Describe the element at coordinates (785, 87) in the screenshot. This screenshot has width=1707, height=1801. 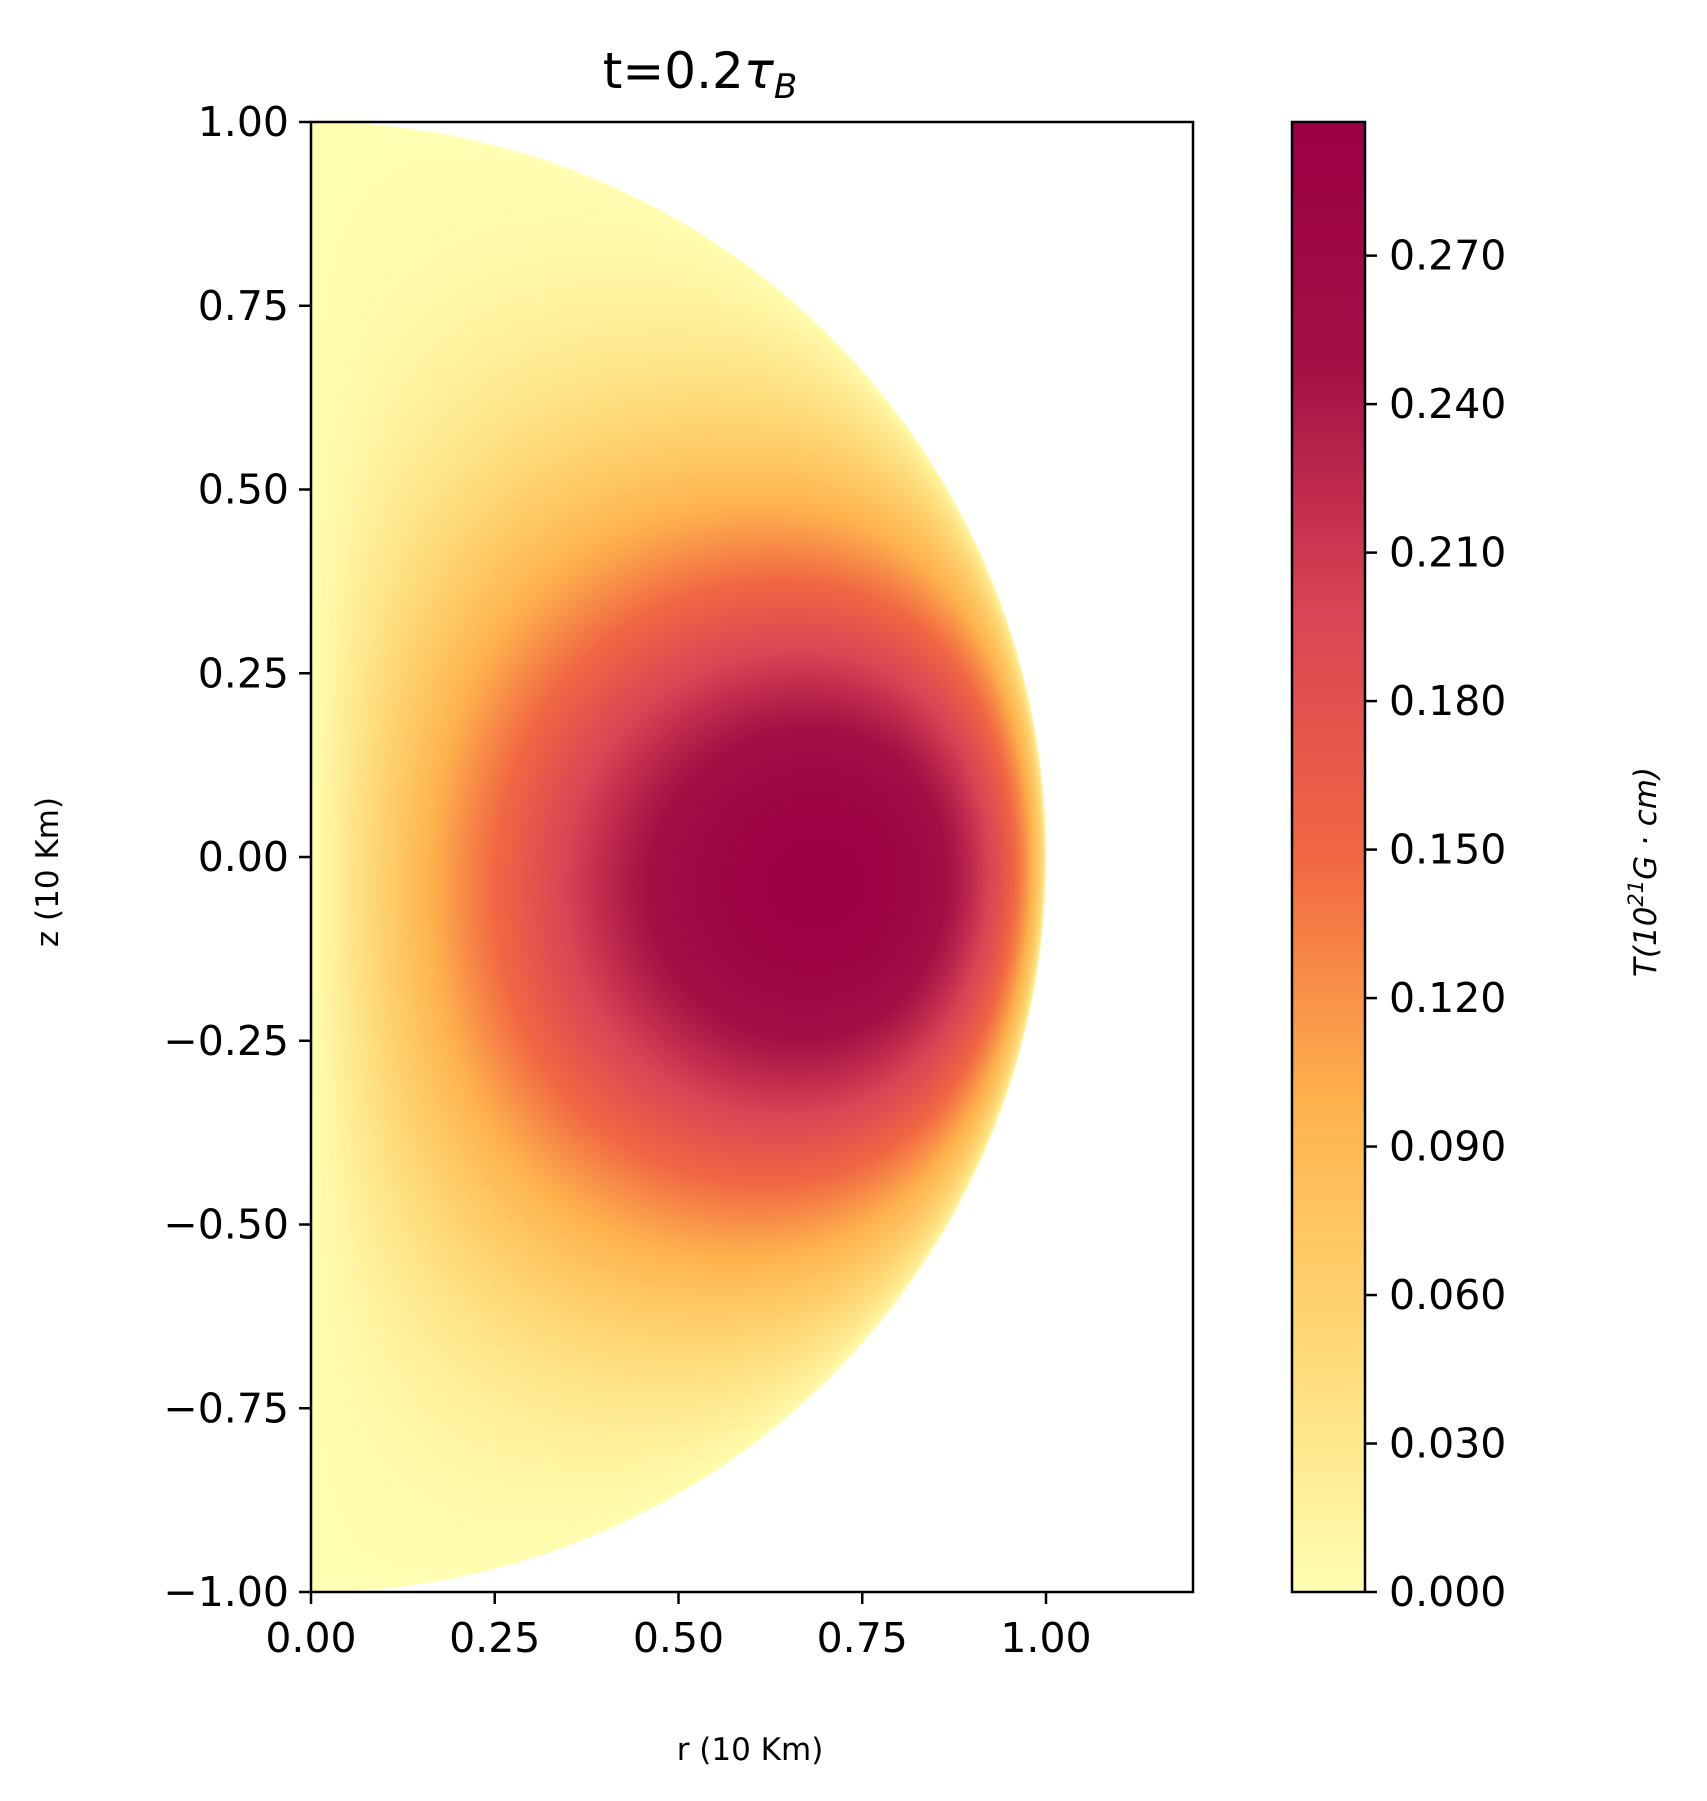
I see `title-subscript: B` at that location.